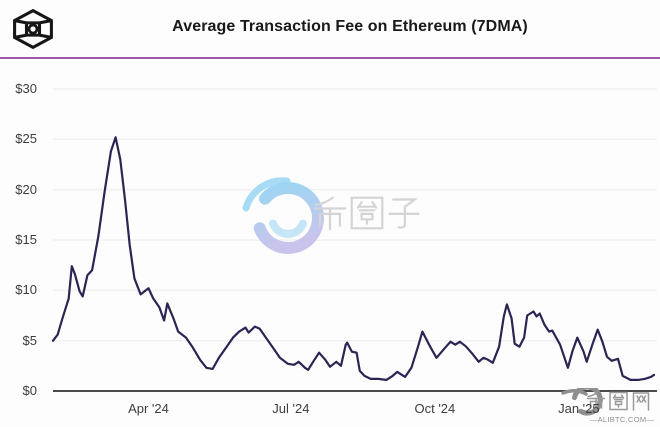 The height and width of the screenshot is (427, 660). What do you see at coordinates (579, 408) in the screenshot?
I see `x-axis-tick-label: Jan '25` at bounding box center [579, 408].